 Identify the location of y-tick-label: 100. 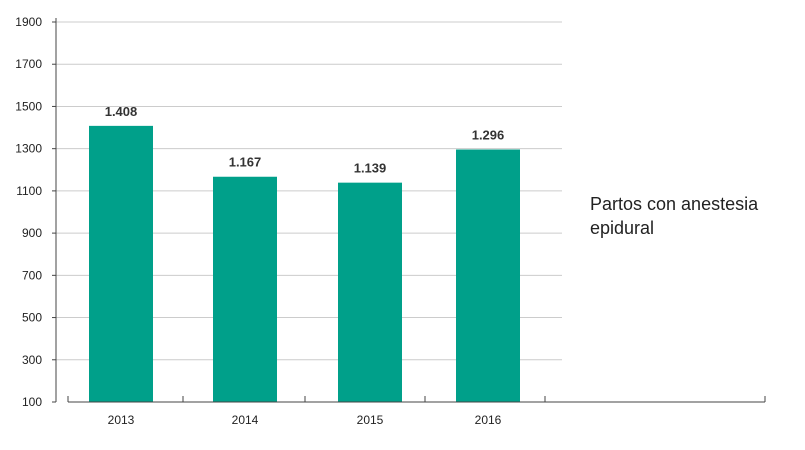
(32, 402).